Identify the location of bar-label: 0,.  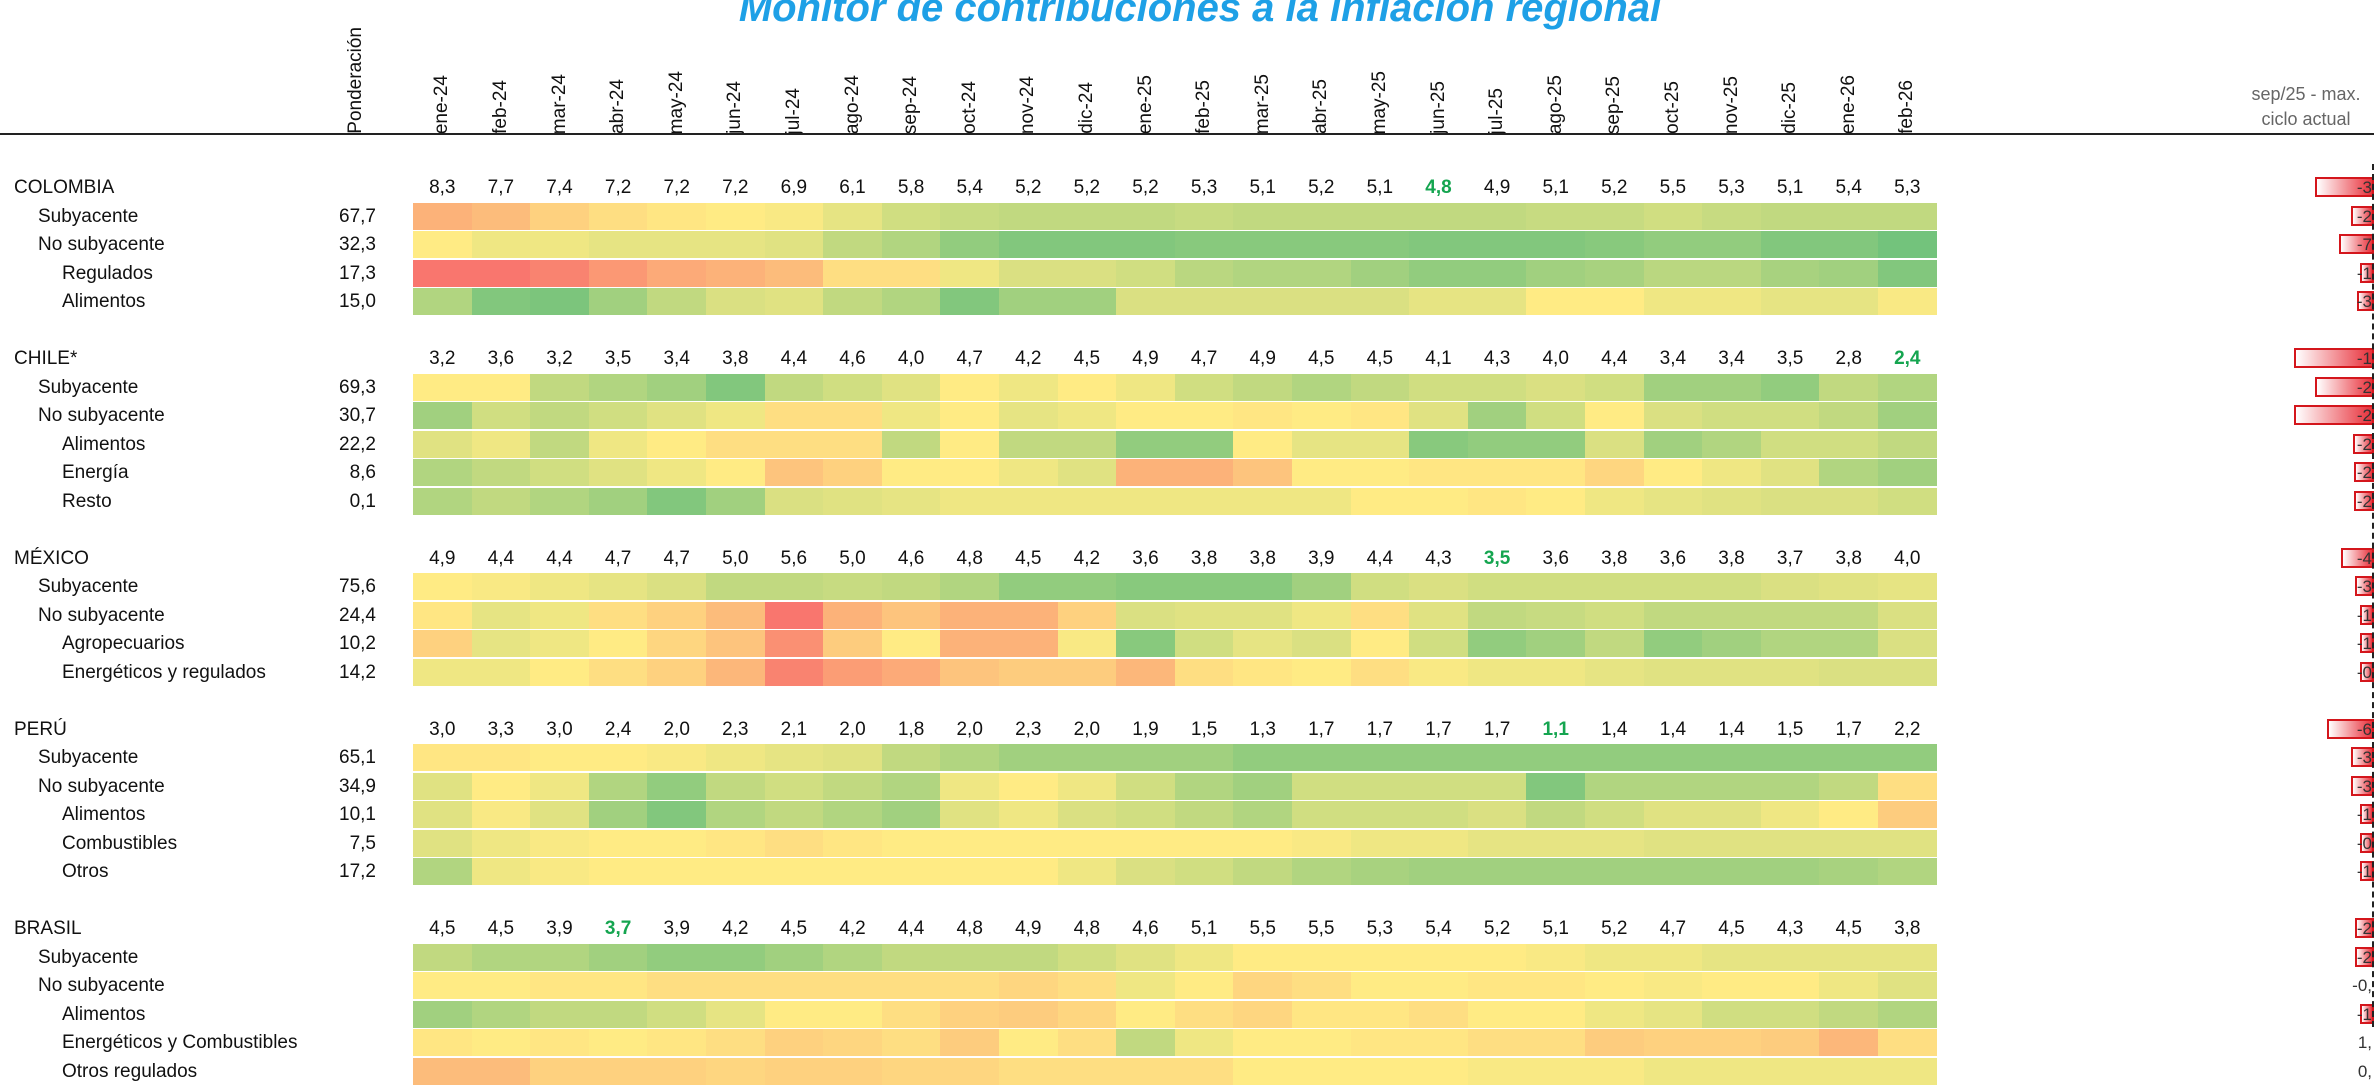
(2365, 1071).